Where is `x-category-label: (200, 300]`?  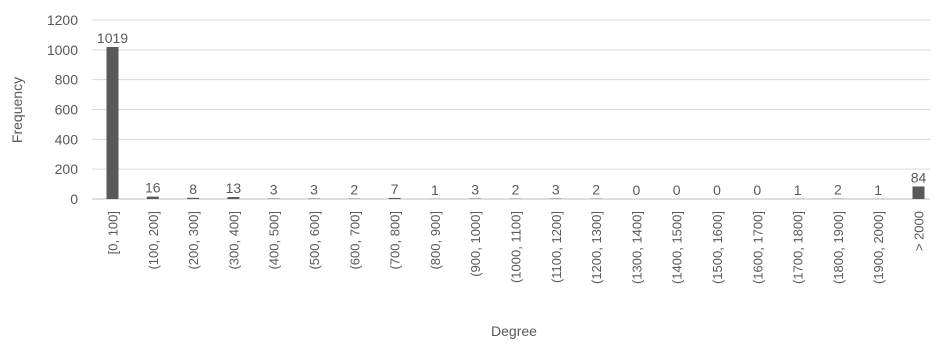 x-category-label: (200, 300] is located at coordinates (193, 240).